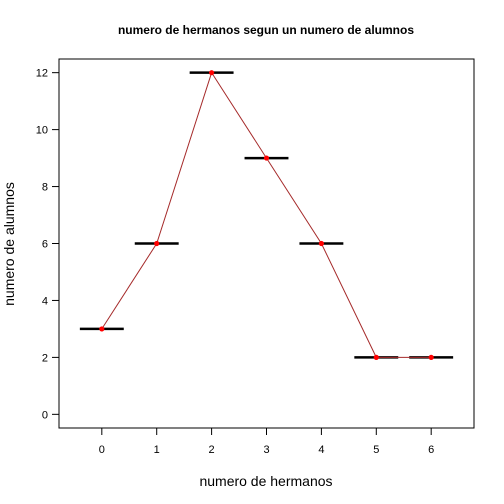 The height and width of the screenshot is (504, 504). What do you see at coordinates (45, 245) in the screenshot?
I see `y-tick-label-3: 6` at bounding box center [45, 245].